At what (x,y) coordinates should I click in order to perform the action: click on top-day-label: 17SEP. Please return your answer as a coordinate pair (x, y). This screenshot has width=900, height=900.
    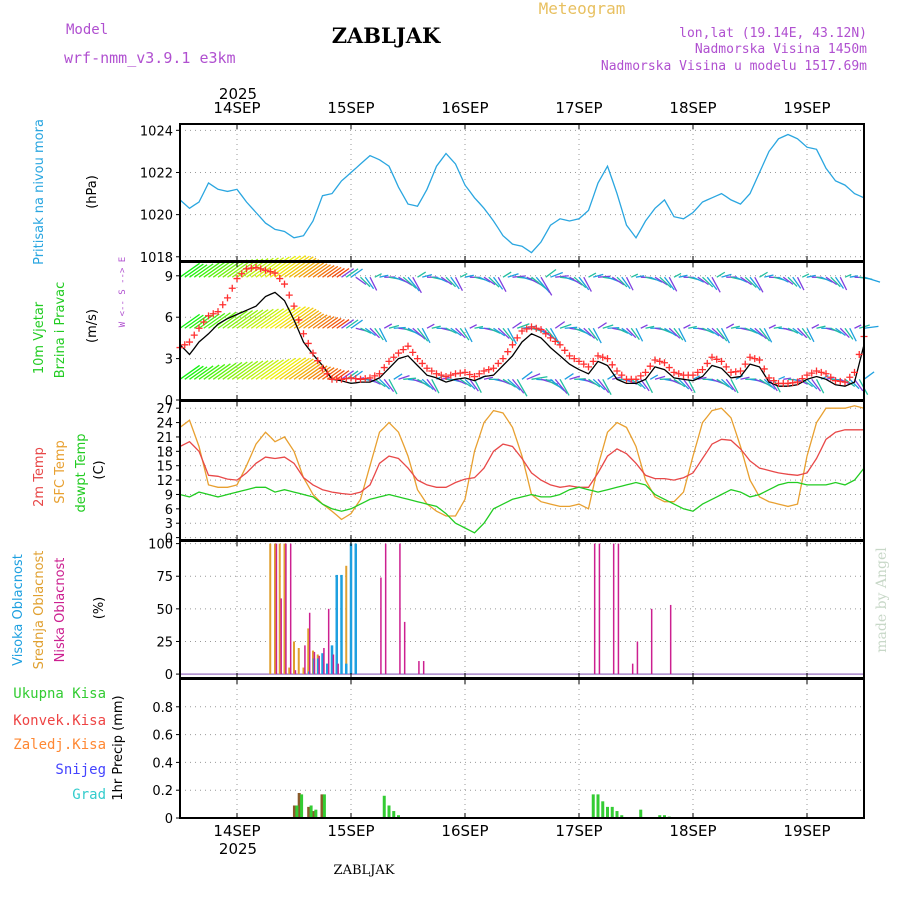
    Looking at the image, I should click on (578, 108).